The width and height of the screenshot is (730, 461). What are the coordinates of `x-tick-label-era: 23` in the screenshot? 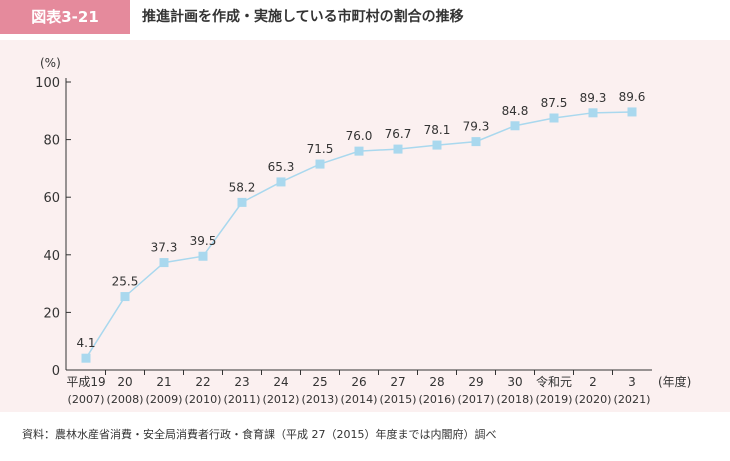 It's located at (241, 382).